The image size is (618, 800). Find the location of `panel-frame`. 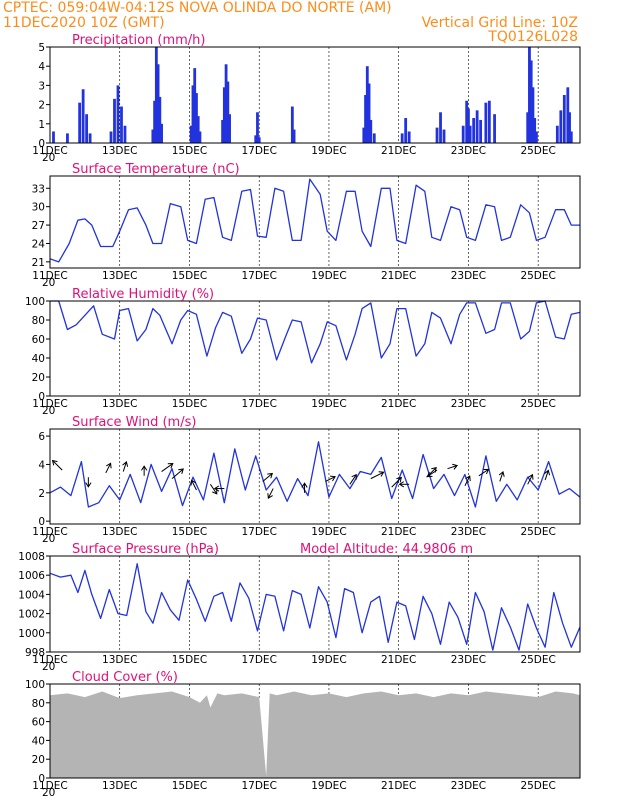

panel-frame is located at coordinates (315, 476).